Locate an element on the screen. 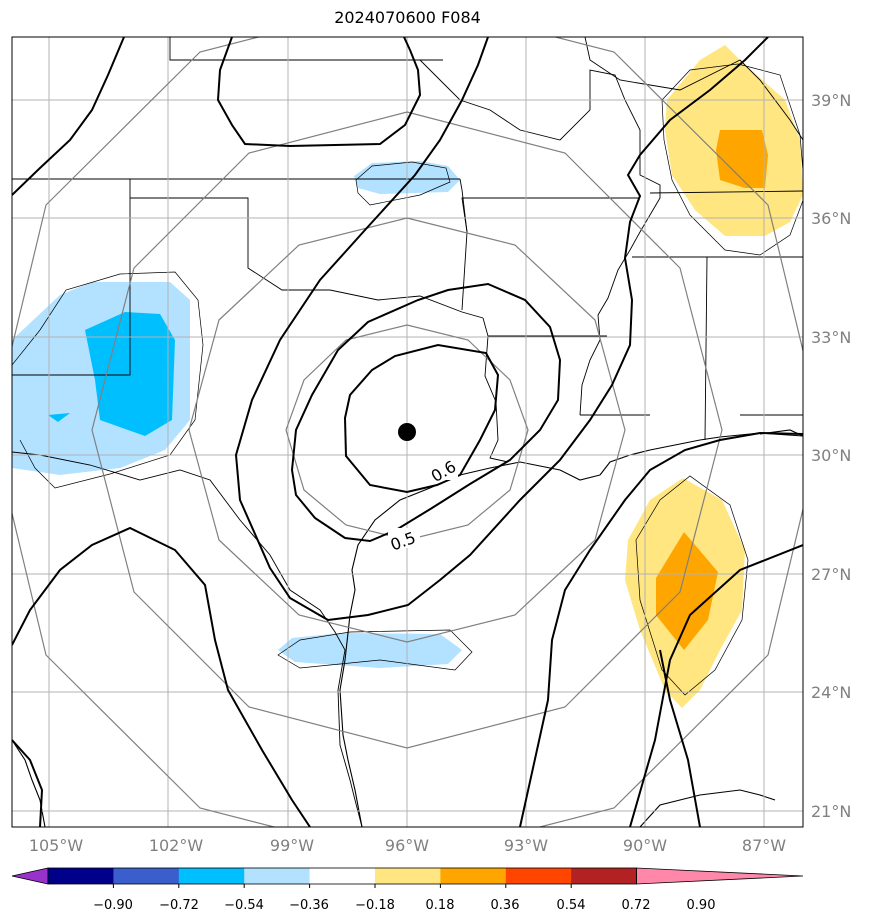  lon-label-102w: 102°W is located at coordinates (176, 845).